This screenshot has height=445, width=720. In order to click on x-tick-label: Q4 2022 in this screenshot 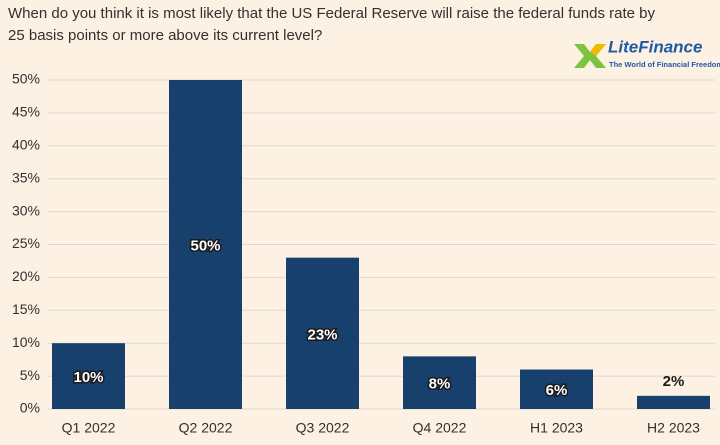, I will do `click(440, 428)`.